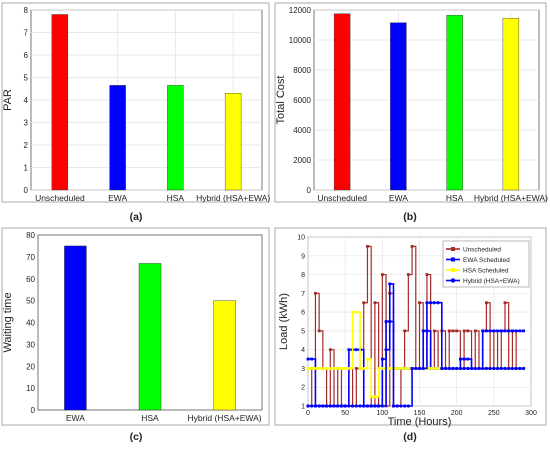 Image resolution: width=550 pixels, height=454 pixels. Describe the element at coordinates (281, 100) in the screenshot. I see `y-axis-label: Total Cost` at that location.